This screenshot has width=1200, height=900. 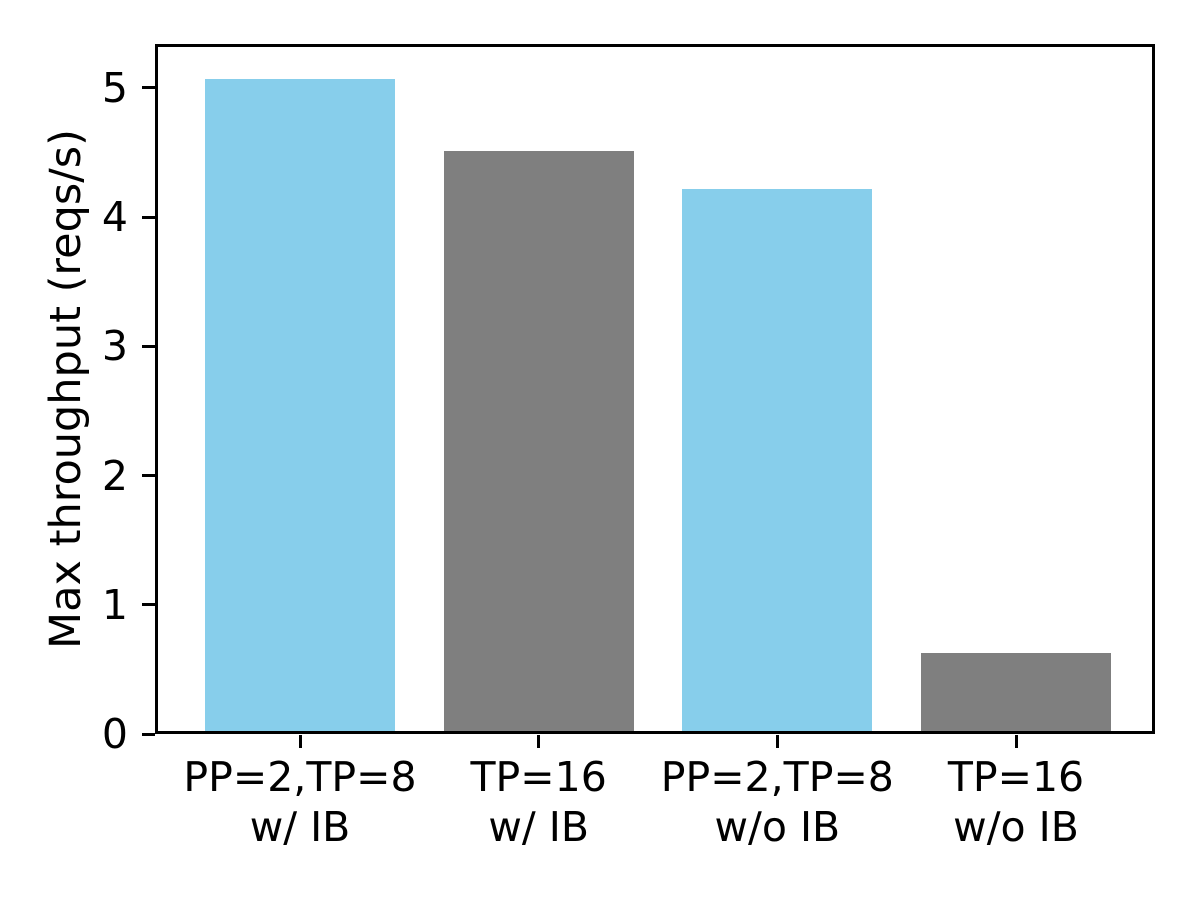 What do you see at coordinates (777, 802) in the screenshot?
I see `x-tick-label-2: PP=2,TP=8 w/o IB` at bounding box center [777, 802].